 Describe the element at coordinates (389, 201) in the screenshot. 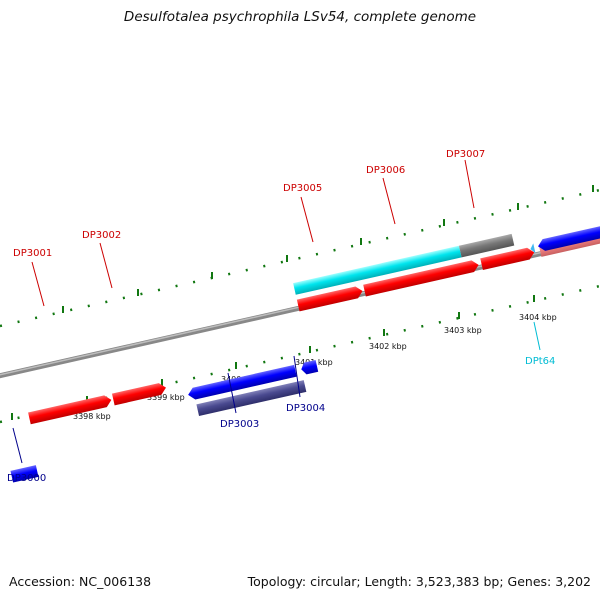

I see `leader-DP3006` at that location.